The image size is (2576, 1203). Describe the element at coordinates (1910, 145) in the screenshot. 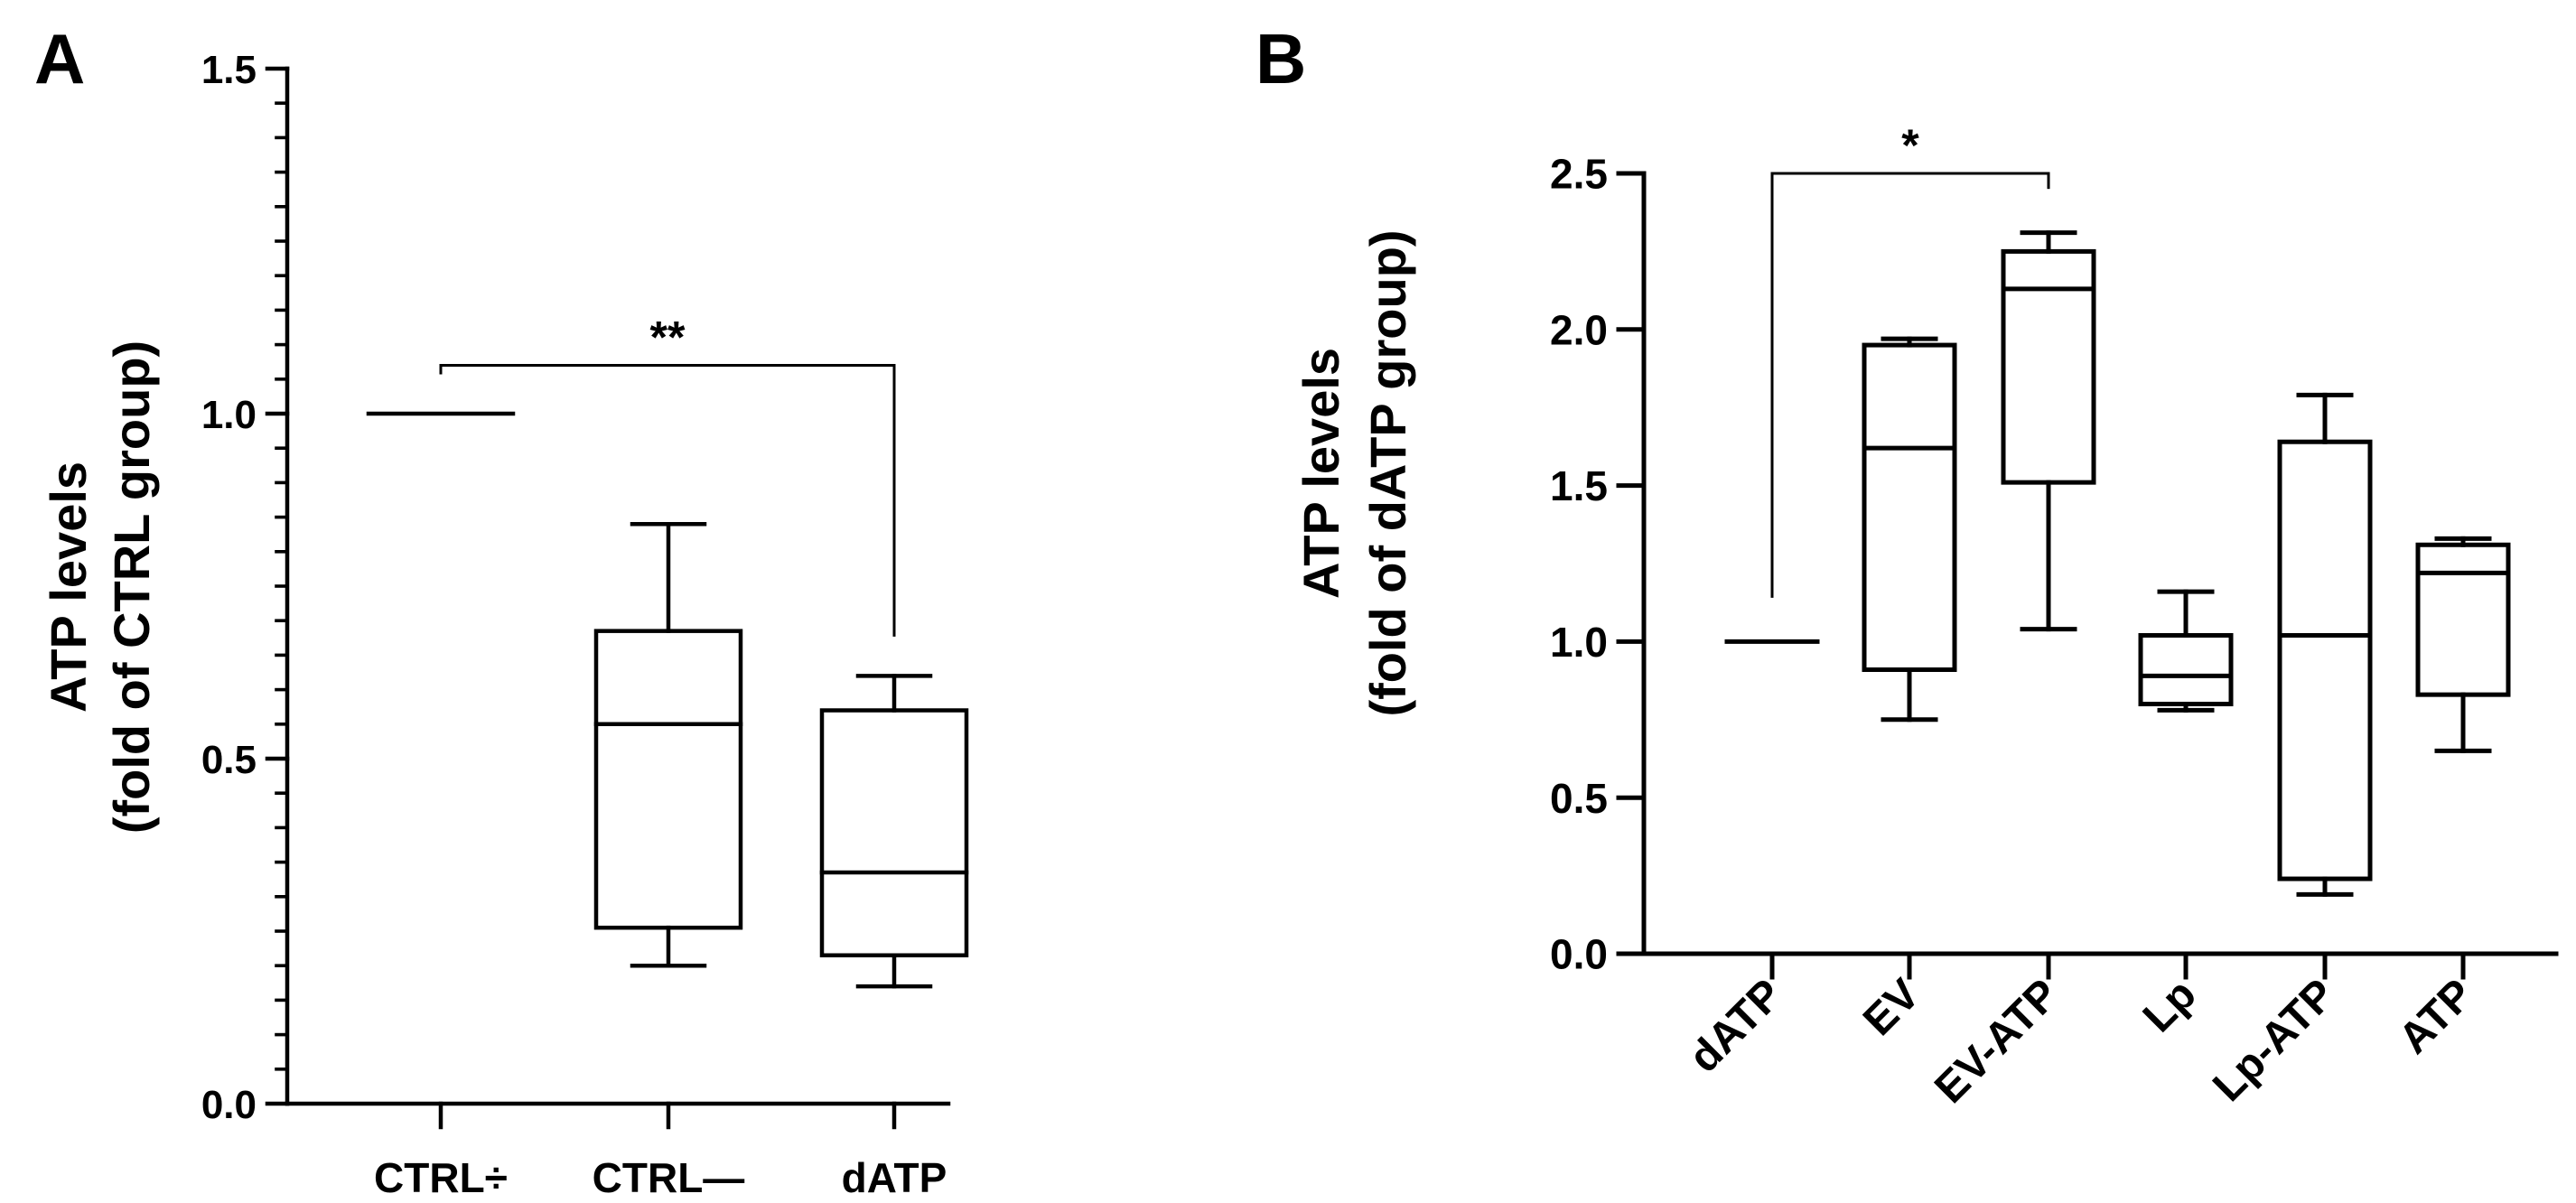

I see `significance-stars: *` at that location.